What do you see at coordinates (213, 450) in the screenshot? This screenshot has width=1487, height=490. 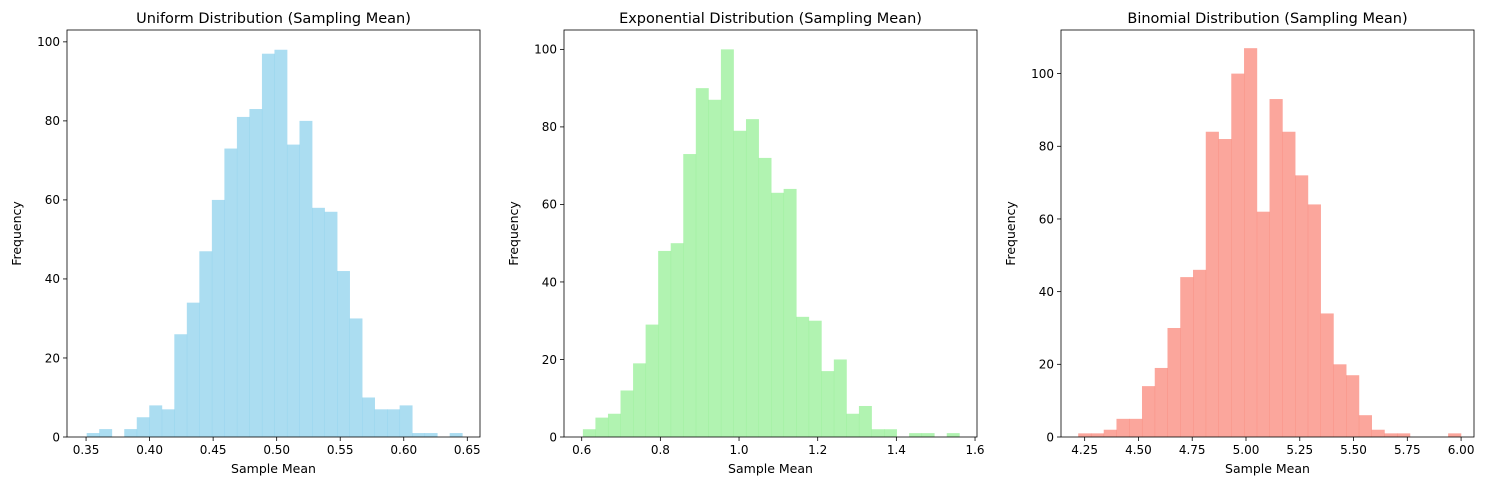 I see `uniform-x-tick-label-2: 0.45` at bounding box center [213, 450].